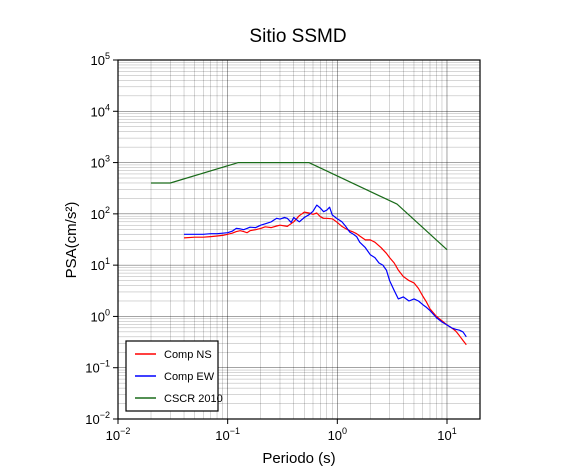 The height and width of the screenshot is (475, 586). What do you see at coordinates (118, 434) in the screenshot?
I see `x-tick-label: 10⁻²` at bounding box center [118, 434].